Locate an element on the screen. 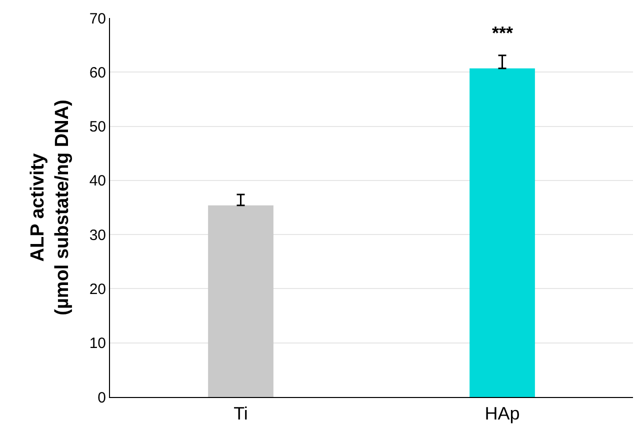  y-tick-label: 20 is located at coordinates (97, 289).